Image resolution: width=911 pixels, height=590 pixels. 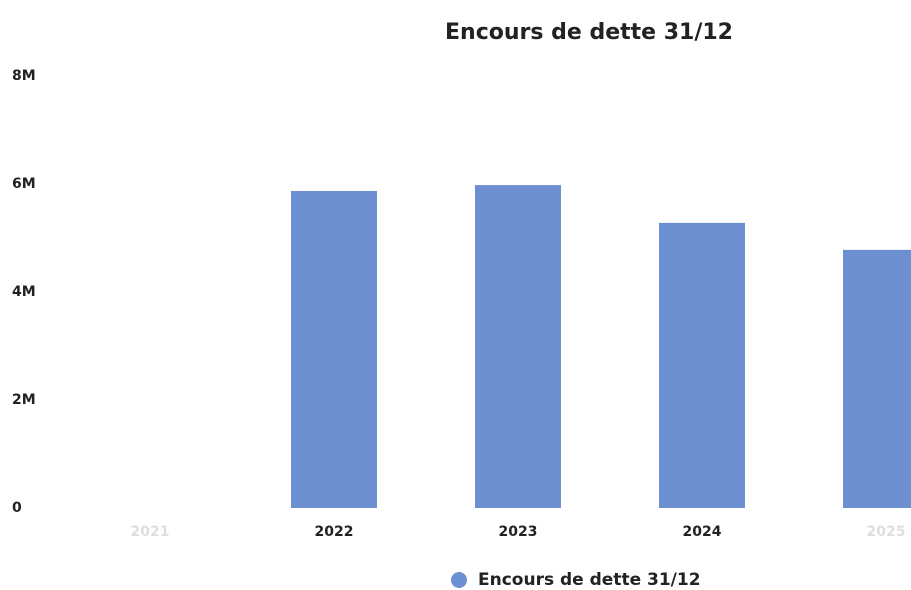 What do you see at coordinates (334, 532) in the screenshot?
I see `x-tick-label: 2022` at bounding box center [334, 532].